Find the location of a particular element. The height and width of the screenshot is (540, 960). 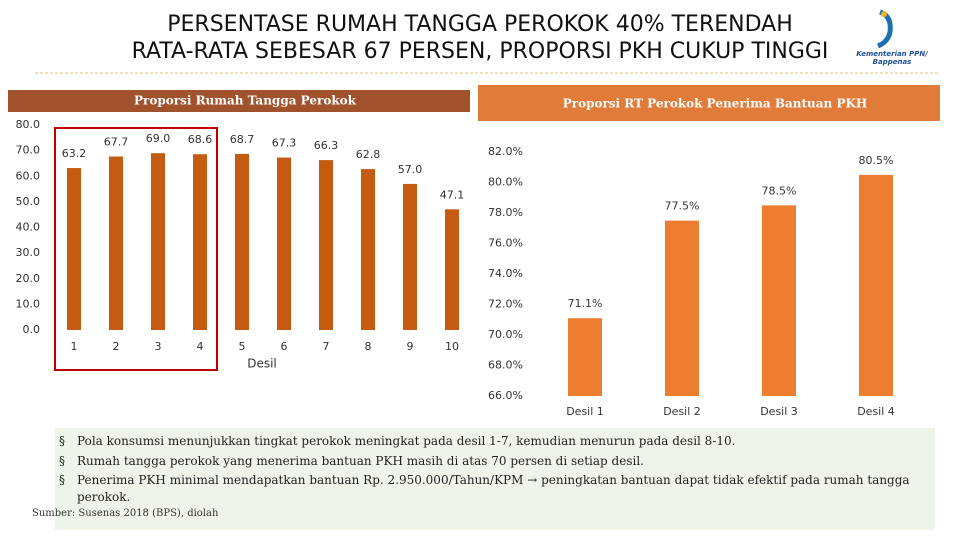

x-tick-label: Desil 2 is located at coordinates (682, 411).